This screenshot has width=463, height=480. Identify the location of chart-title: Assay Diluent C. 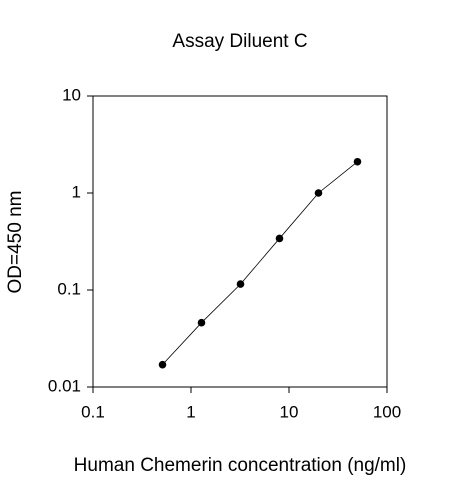
(239, 41).